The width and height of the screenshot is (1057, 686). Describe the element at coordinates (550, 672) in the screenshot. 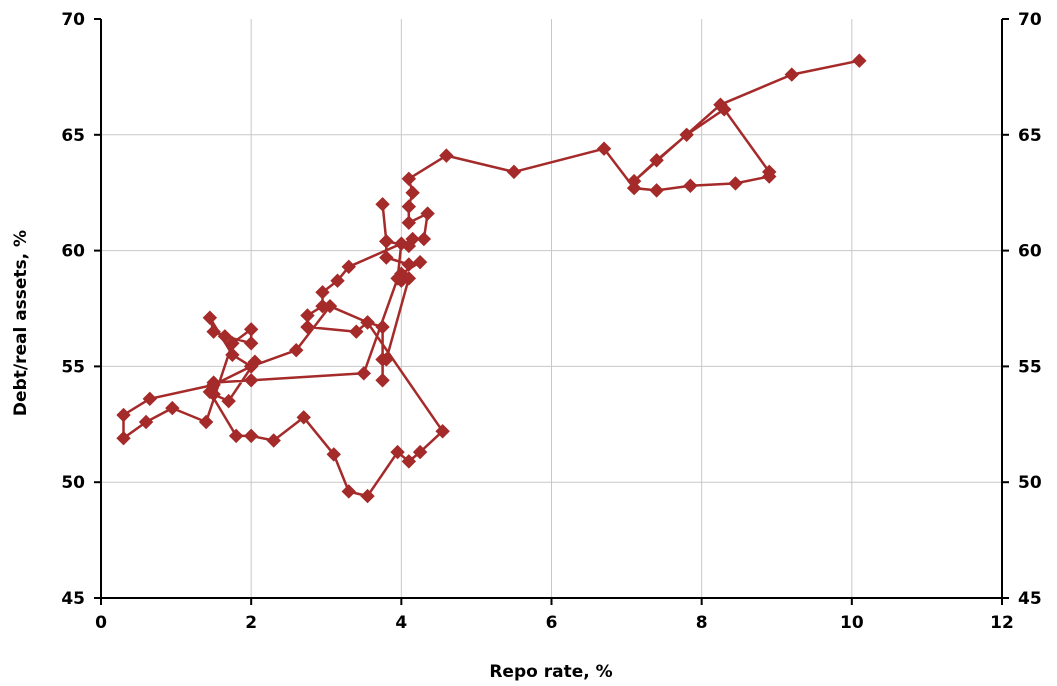

I see `x-axis-title: Repo rate, %` at that location.